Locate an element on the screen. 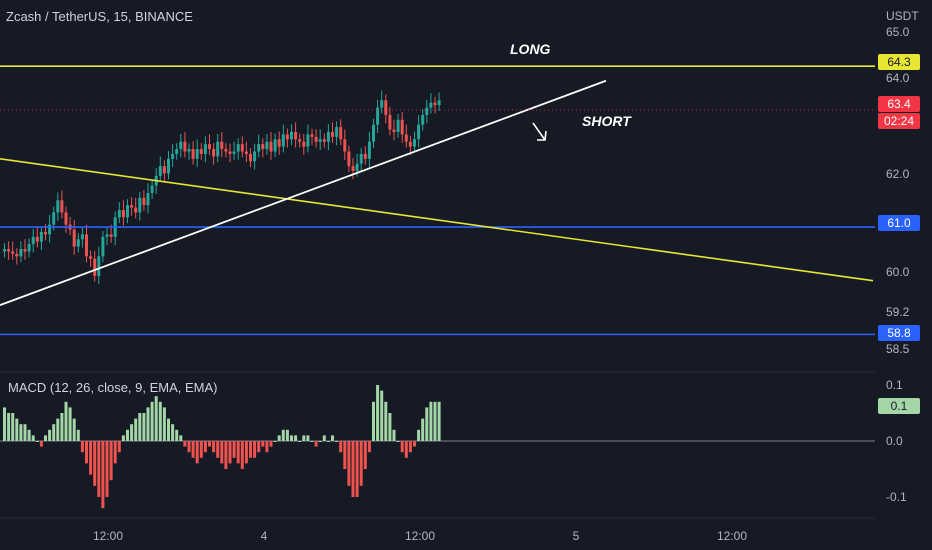 This screenshot has height=550, width=932. macd-title: MACD (12, 26, close, 9, EMA, EMA) is located at coordinates (113, 387).